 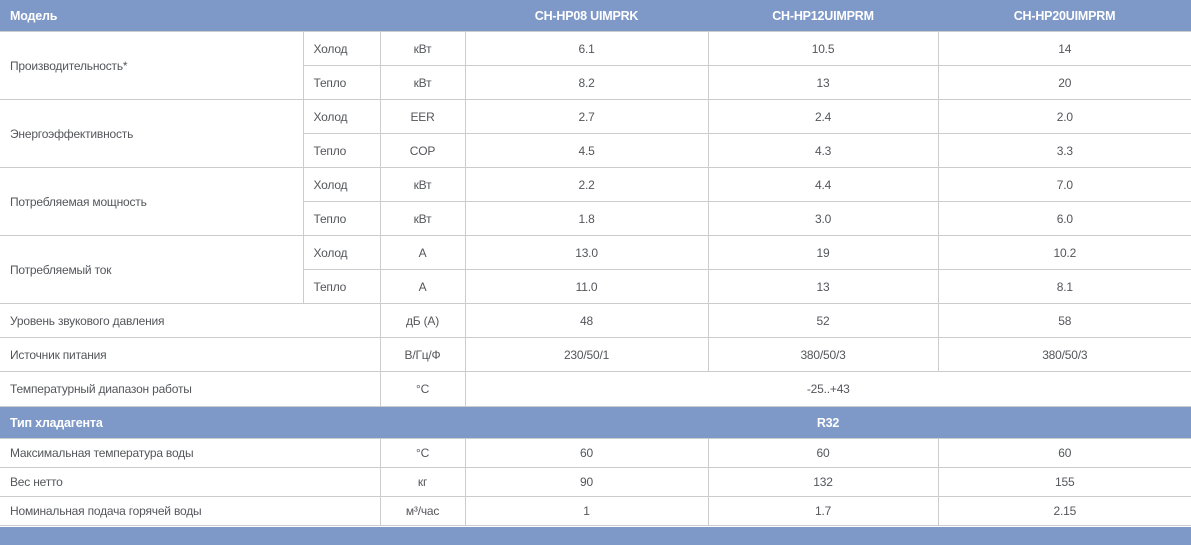 What do you see at coordinates (586, 286) in the screenshot?
I see `value-cell: 11.0` at bounding box center [586, 286].